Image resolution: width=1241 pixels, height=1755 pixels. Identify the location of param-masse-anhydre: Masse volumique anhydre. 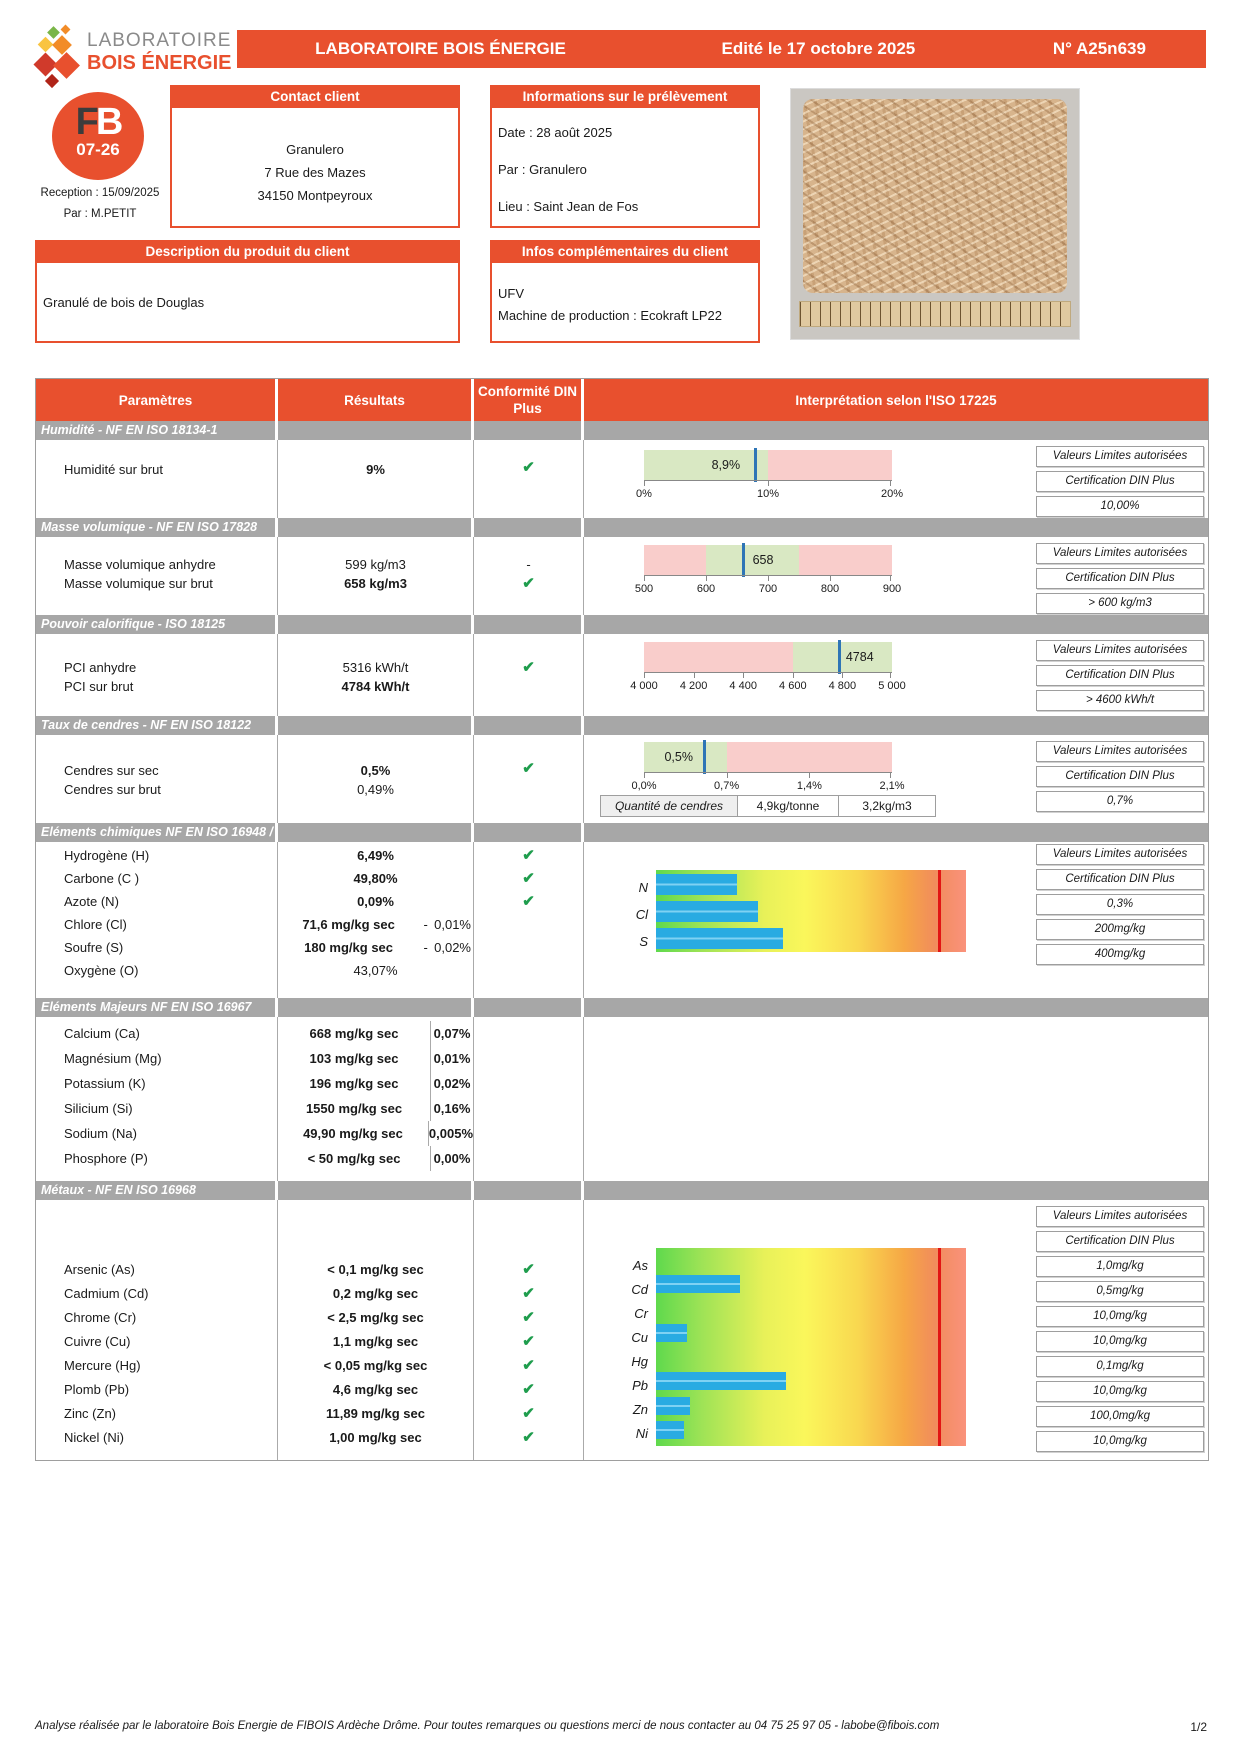
(140, 564).